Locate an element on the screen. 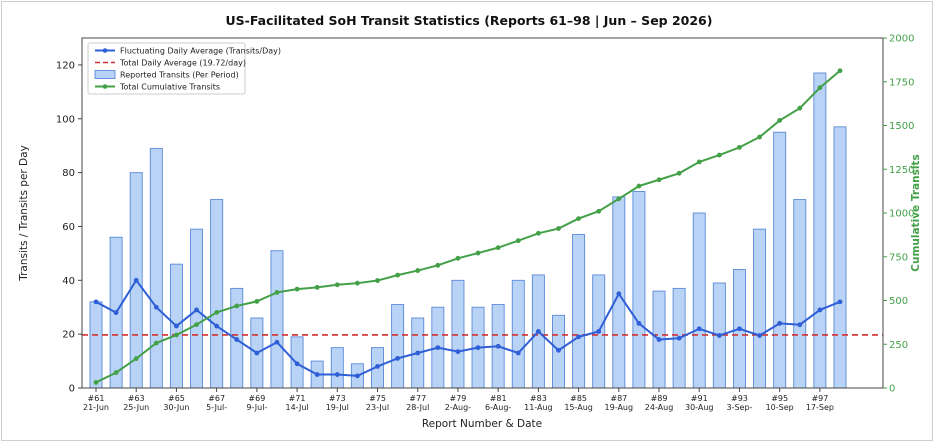  legend-box is located at coordinates (166, 68).